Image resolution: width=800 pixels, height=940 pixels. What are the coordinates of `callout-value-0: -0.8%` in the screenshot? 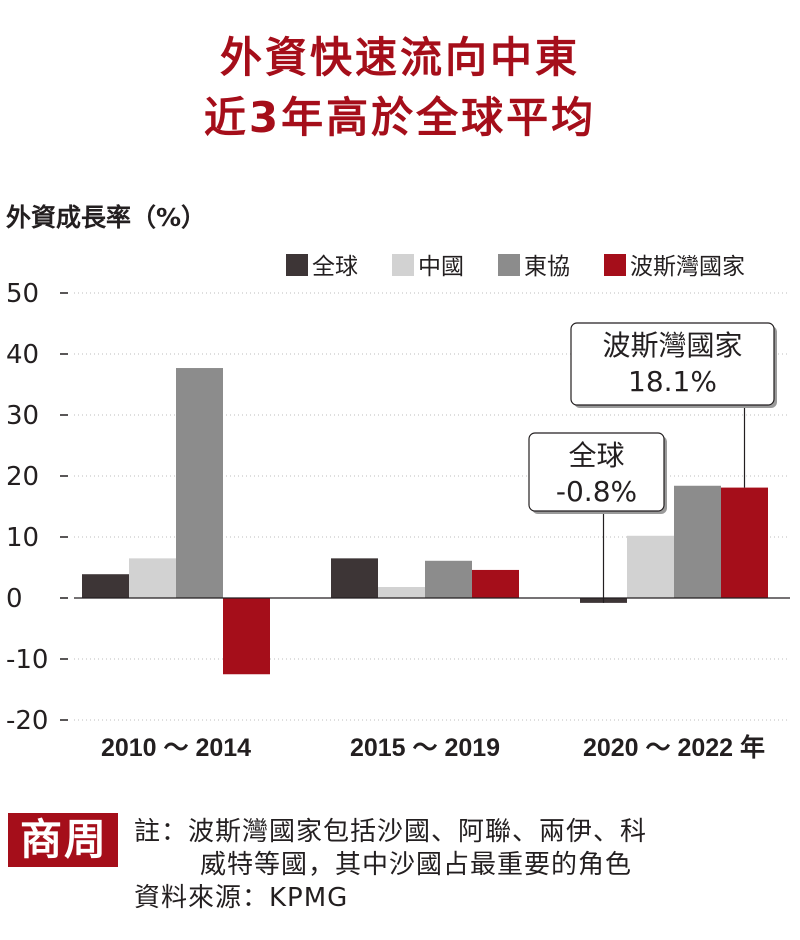 It's located at (596, 491).